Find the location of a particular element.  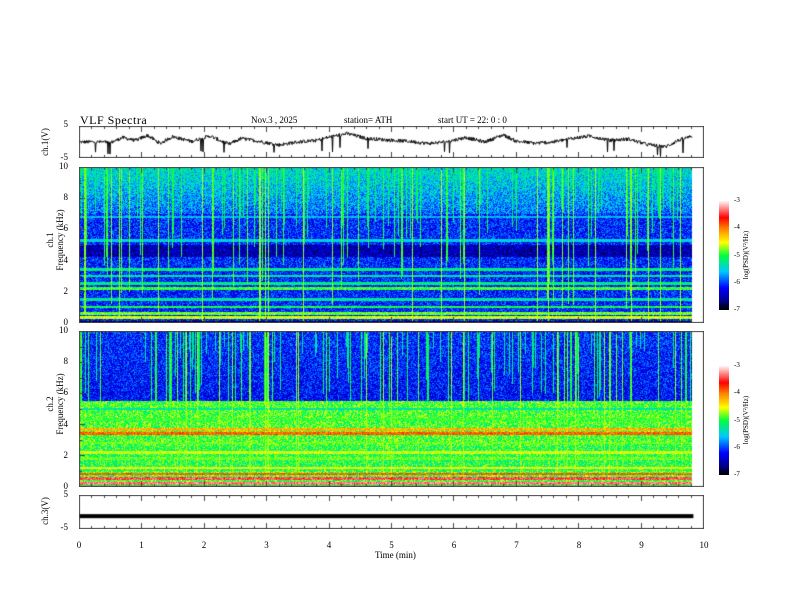

ch3-waveform-plot is located at coordinates (391, 512).